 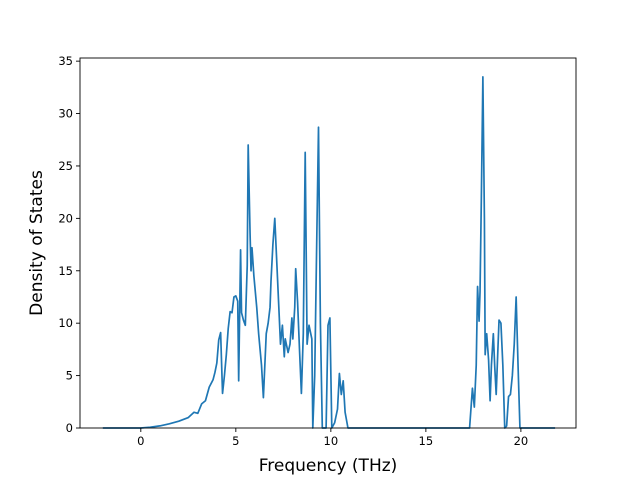 I want to click on x-tick-label: 10, so click(x=331, y=441).